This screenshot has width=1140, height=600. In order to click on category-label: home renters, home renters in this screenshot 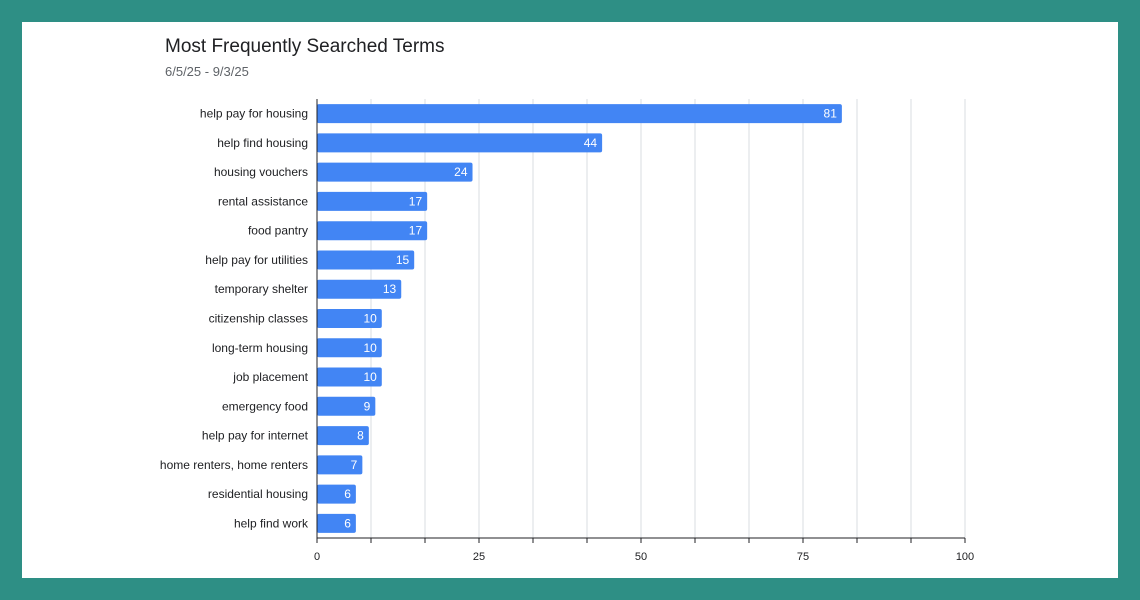, I will do `click(234, 465)`.